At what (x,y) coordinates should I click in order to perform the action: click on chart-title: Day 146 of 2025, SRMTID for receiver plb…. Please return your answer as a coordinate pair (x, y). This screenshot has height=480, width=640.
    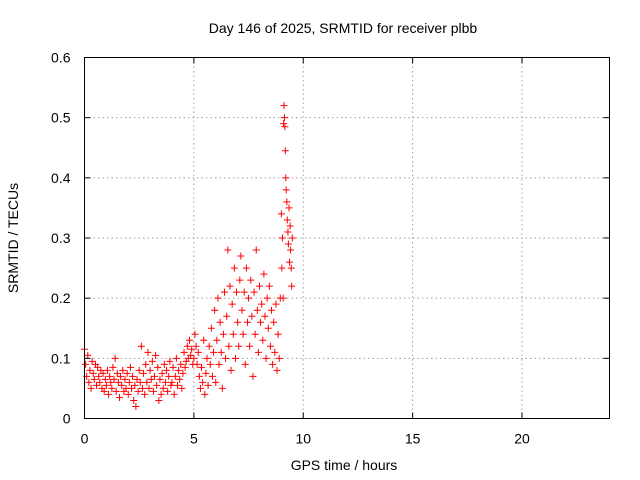
    Looking at the image, I should click on (343, 28).